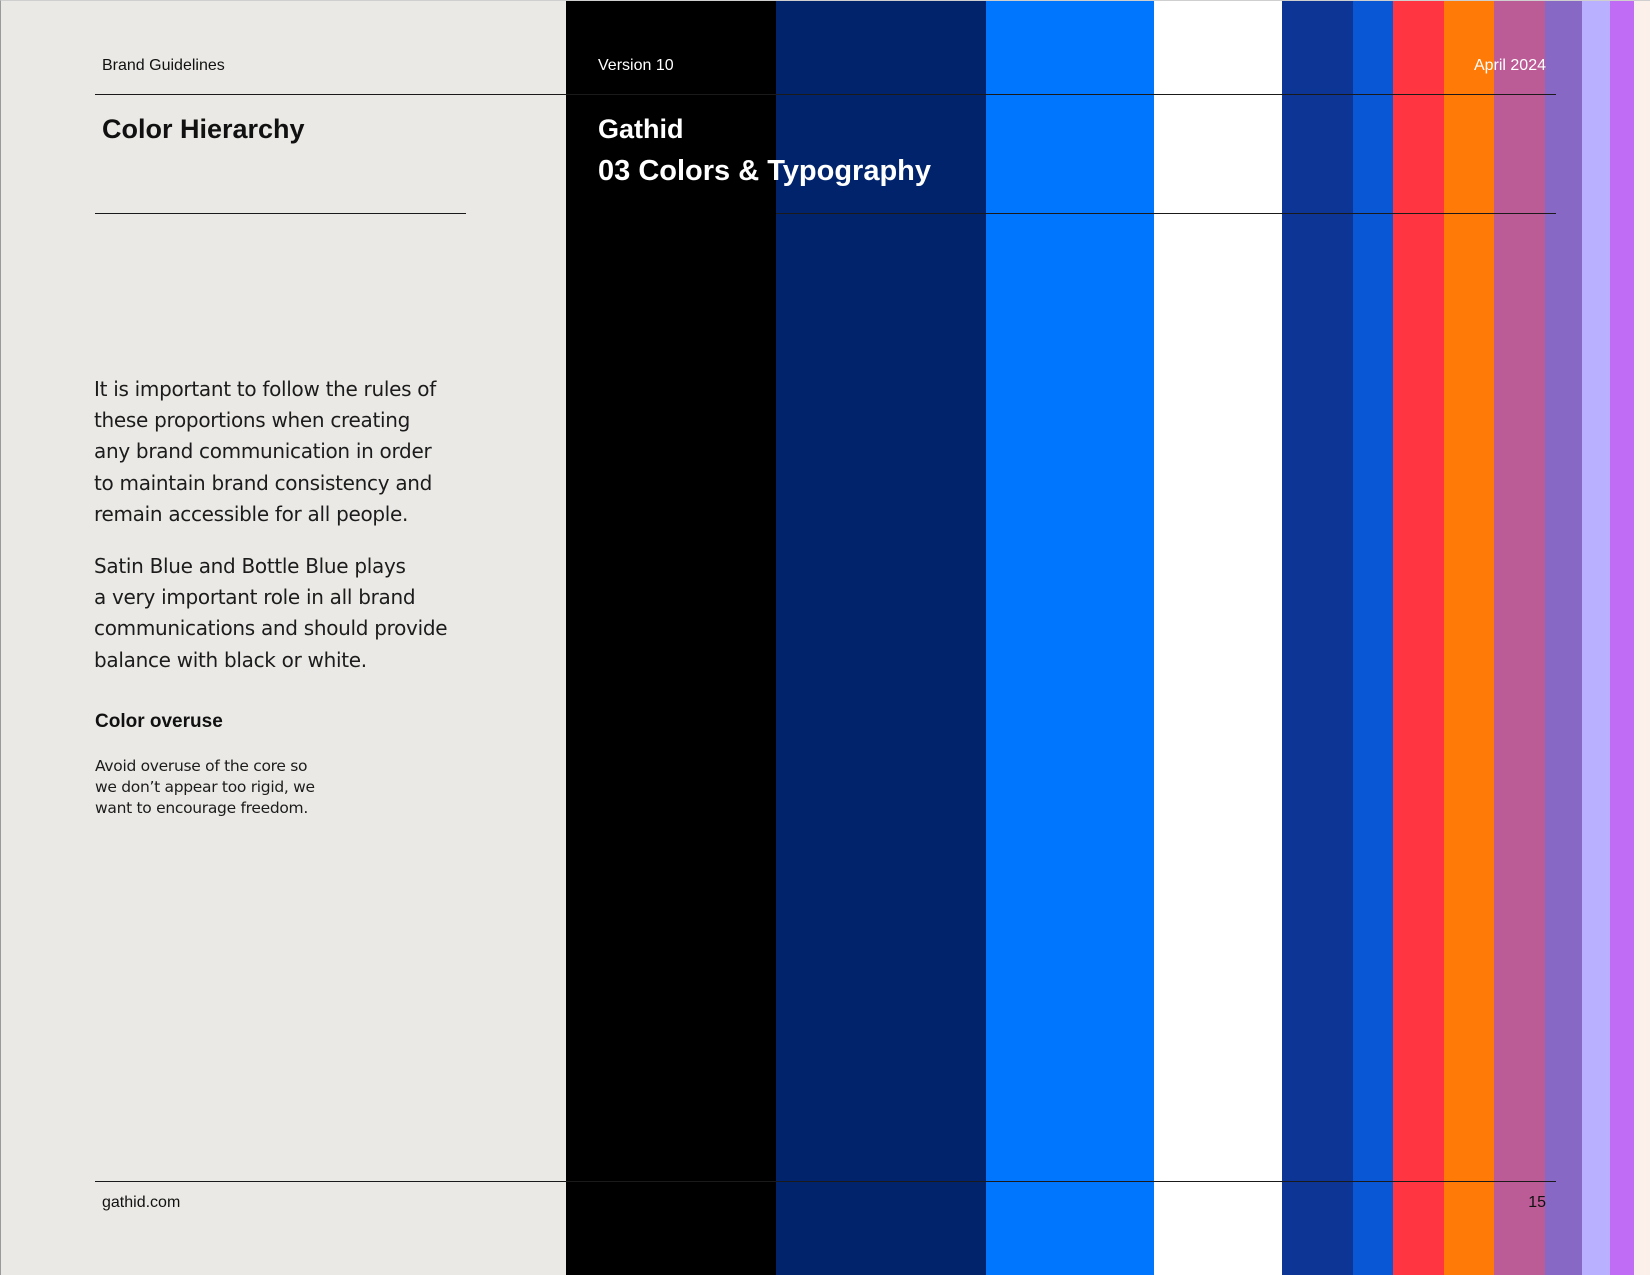 The width and height of the screenshot is (1650, 1275). I want to click on title-divider-right, so click(1166, 213).